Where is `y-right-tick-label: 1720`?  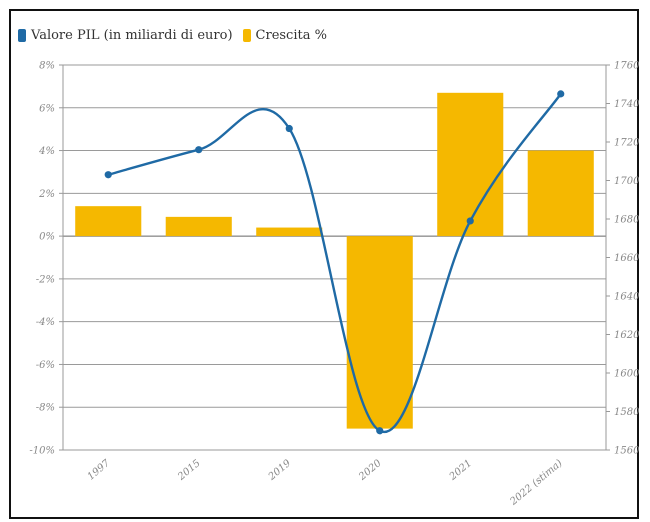
y-right-tick-label: 1720 is located at coordinates (627, 143).